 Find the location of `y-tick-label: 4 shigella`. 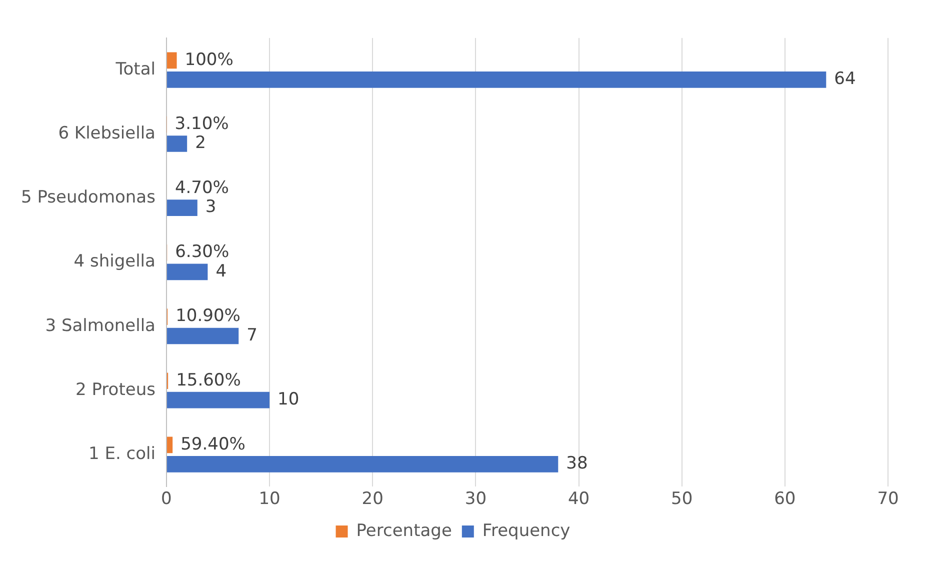

y-tick-label: 4 shigella is located at coordinates (115, 262).